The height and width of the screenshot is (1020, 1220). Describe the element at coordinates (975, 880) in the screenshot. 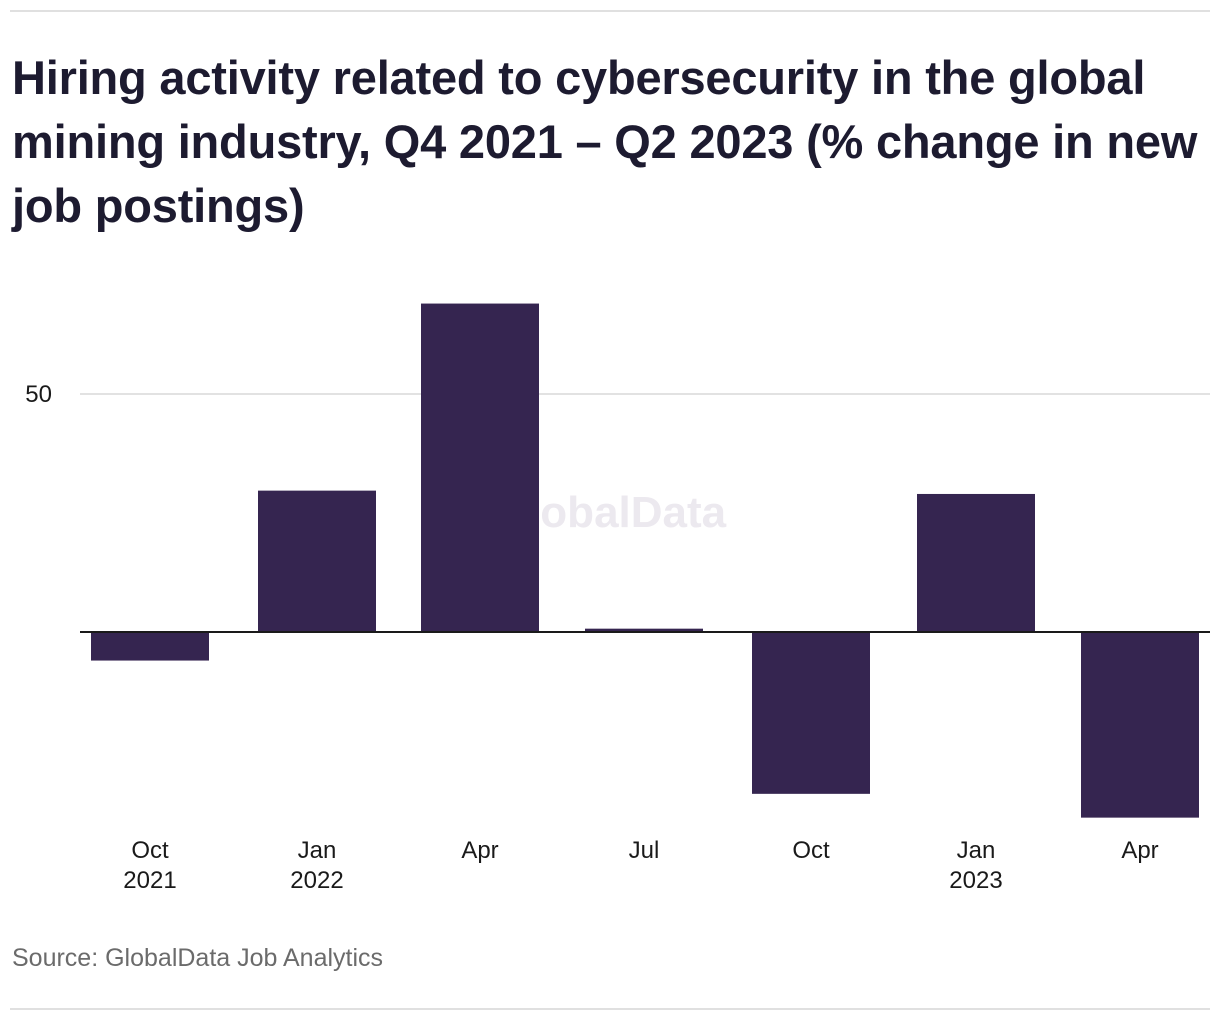

I see `x-tick-year-label: 2023` at that location.